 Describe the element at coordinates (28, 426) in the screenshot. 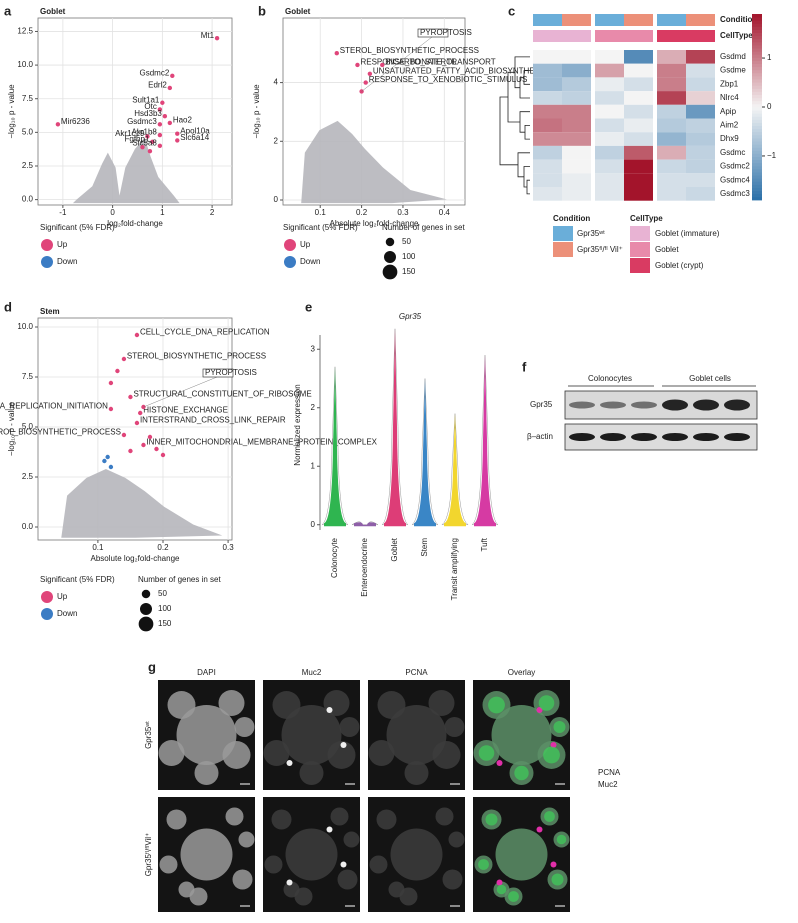

I see `y-tick-label: 5.0` at that location.